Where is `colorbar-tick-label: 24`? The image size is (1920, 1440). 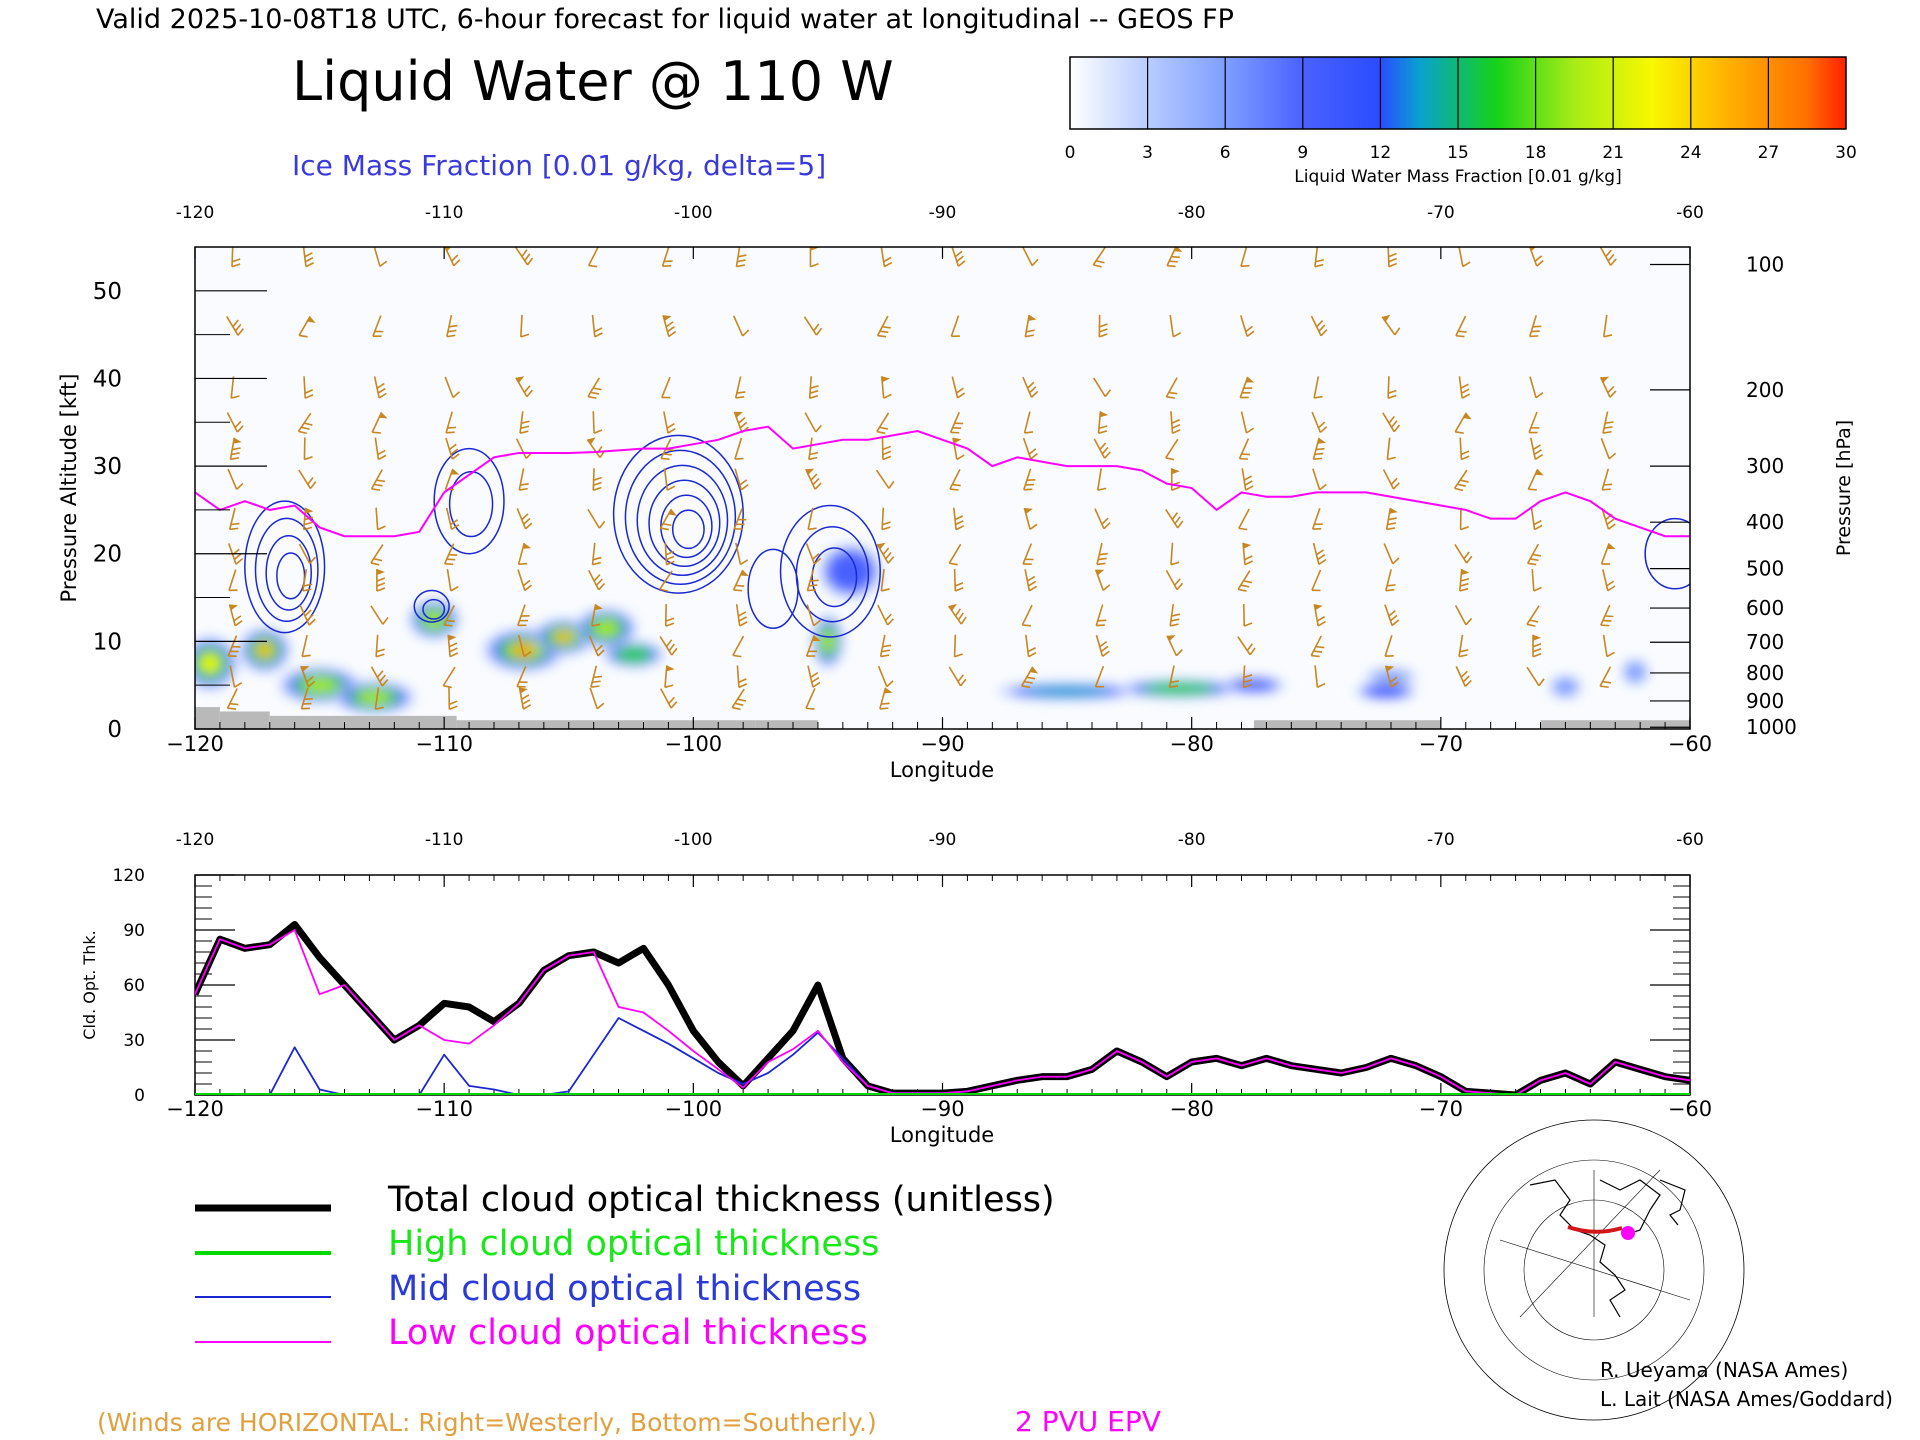 colorbar-tick-label: 24 is located at coordinates (1691, 153).